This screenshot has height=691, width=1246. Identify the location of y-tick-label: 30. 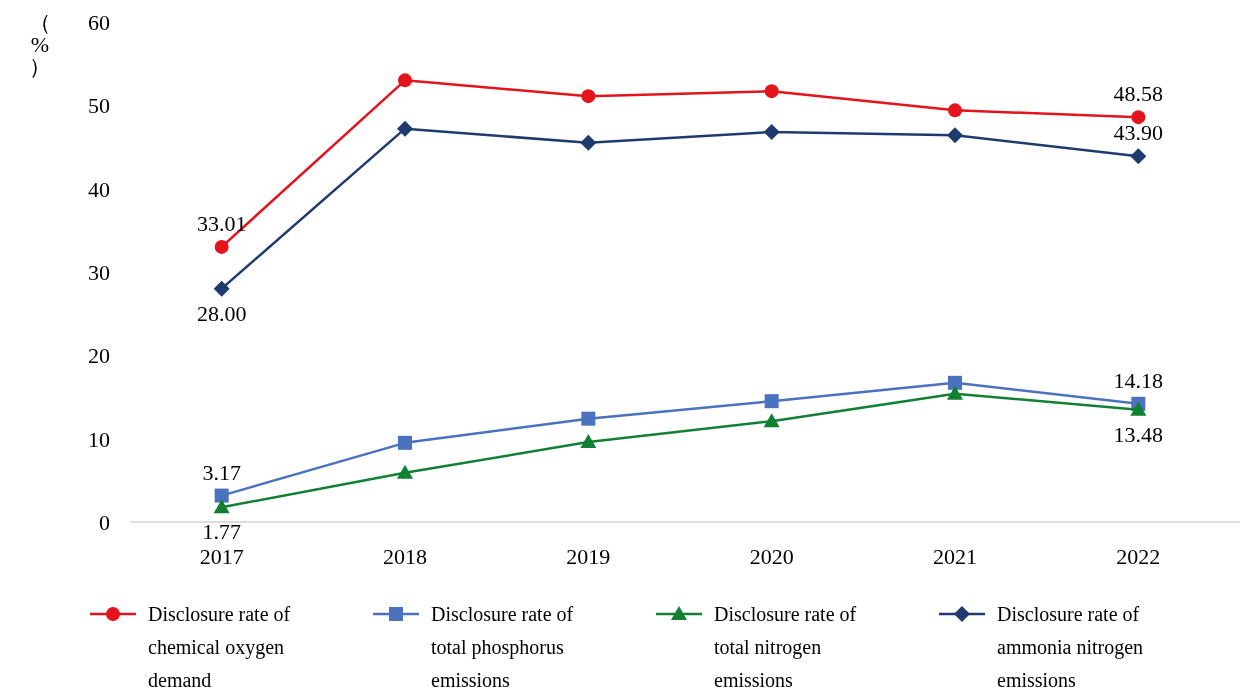
(99, 272).